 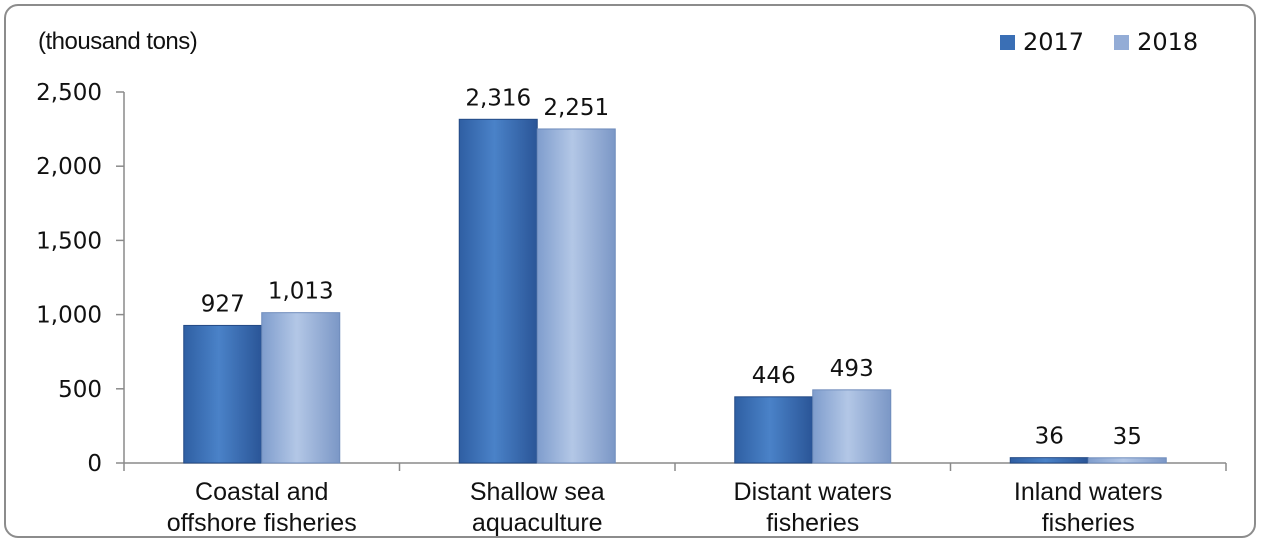 I want to click on value-label-2017-2: 446, so click(x=774, y=376).